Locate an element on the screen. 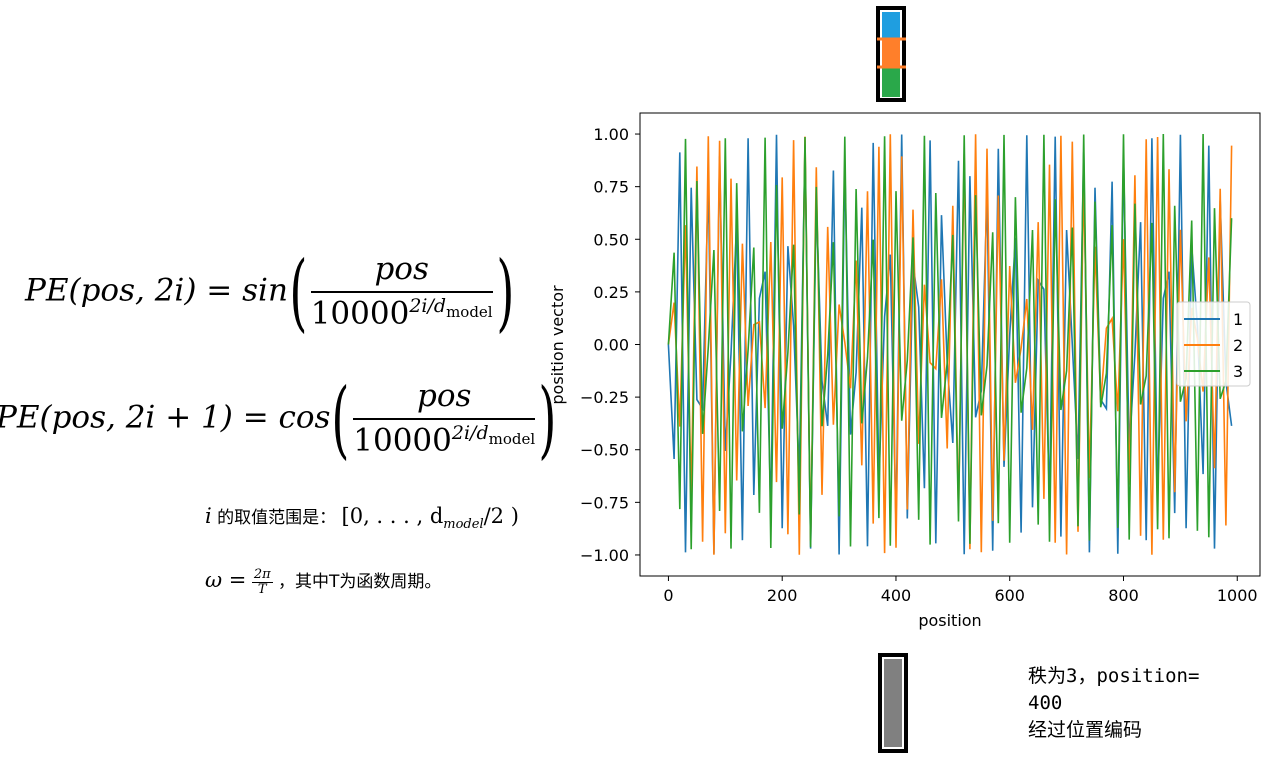  cos-denominator: 100002i/dmodel is located at coordinates (444, 438).